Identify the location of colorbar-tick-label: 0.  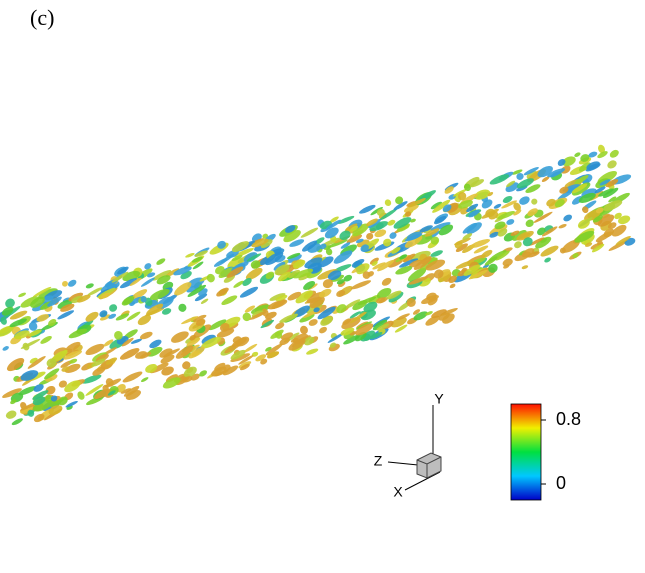
(561, 483).